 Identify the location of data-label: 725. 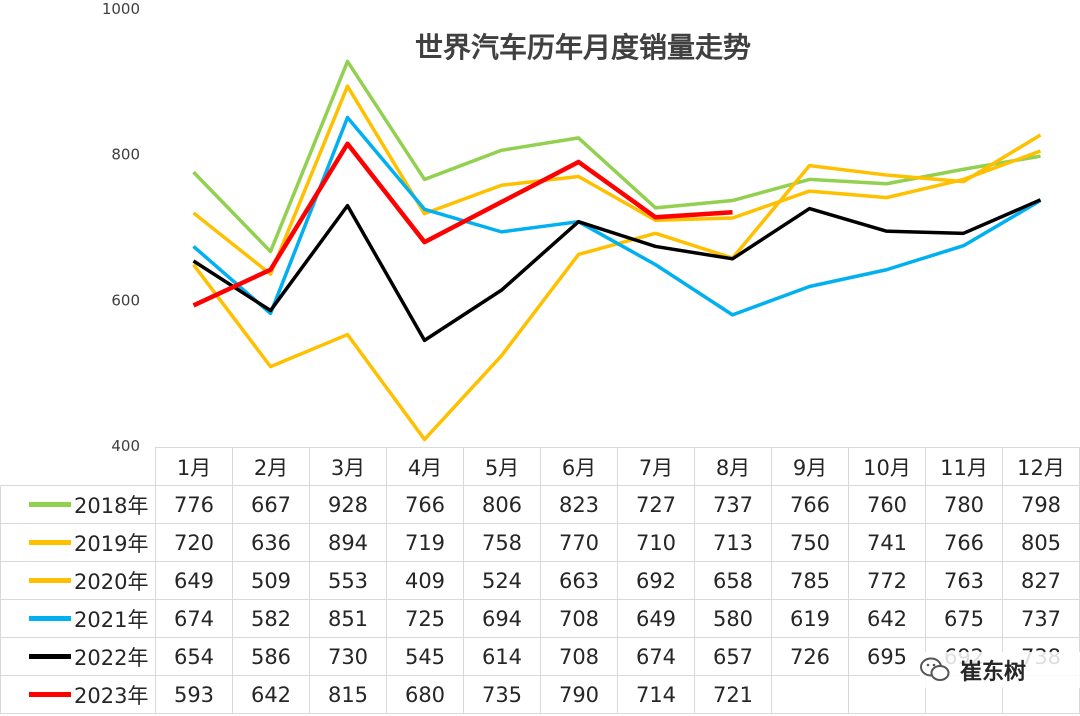
(425, 618).